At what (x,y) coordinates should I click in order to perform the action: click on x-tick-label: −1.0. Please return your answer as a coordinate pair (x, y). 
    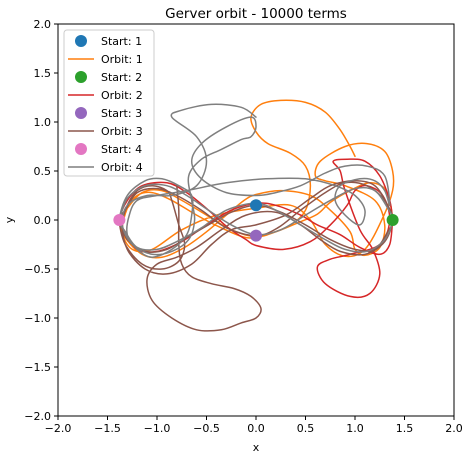
    Looking at the image, I should click on (157, 428).